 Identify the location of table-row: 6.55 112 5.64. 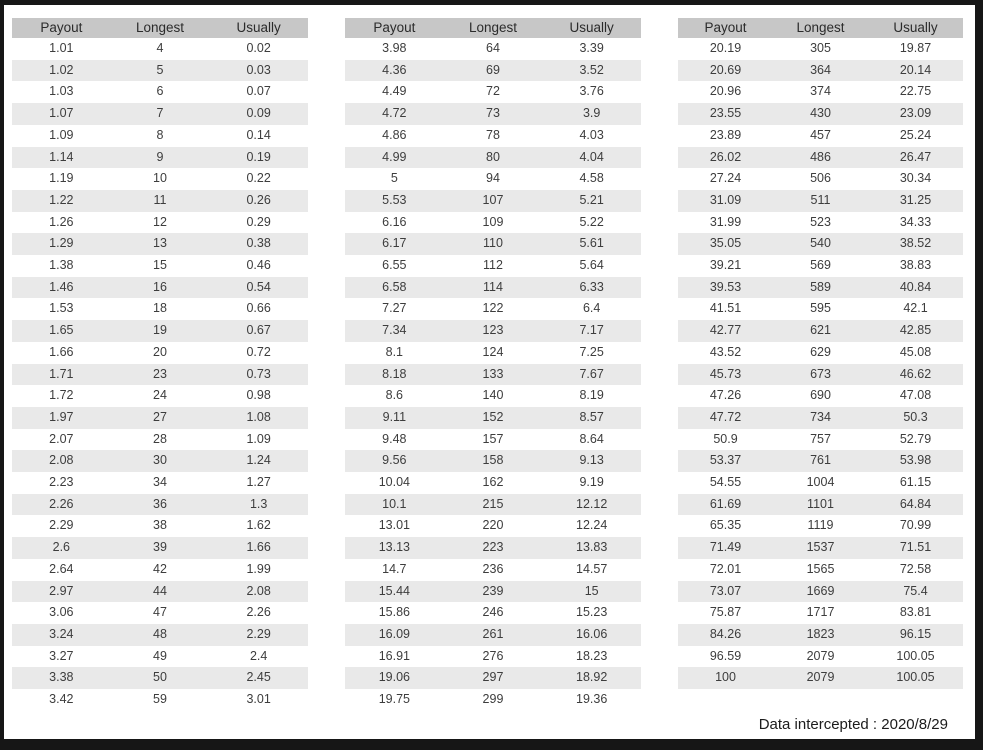
(493, 266).